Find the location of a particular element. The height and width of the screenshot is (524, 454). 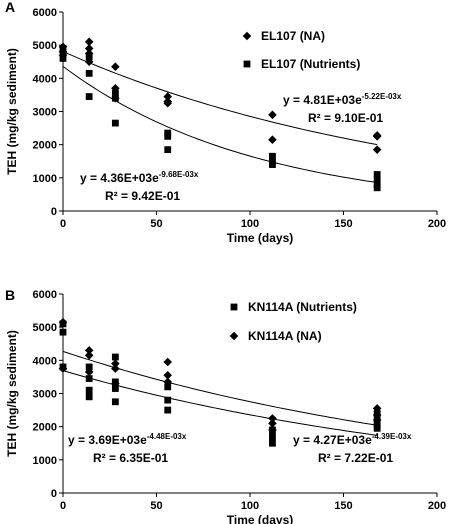

equation-text: y = 3.69E+03e-4.48E-03x is located at coordinates (127, 439).